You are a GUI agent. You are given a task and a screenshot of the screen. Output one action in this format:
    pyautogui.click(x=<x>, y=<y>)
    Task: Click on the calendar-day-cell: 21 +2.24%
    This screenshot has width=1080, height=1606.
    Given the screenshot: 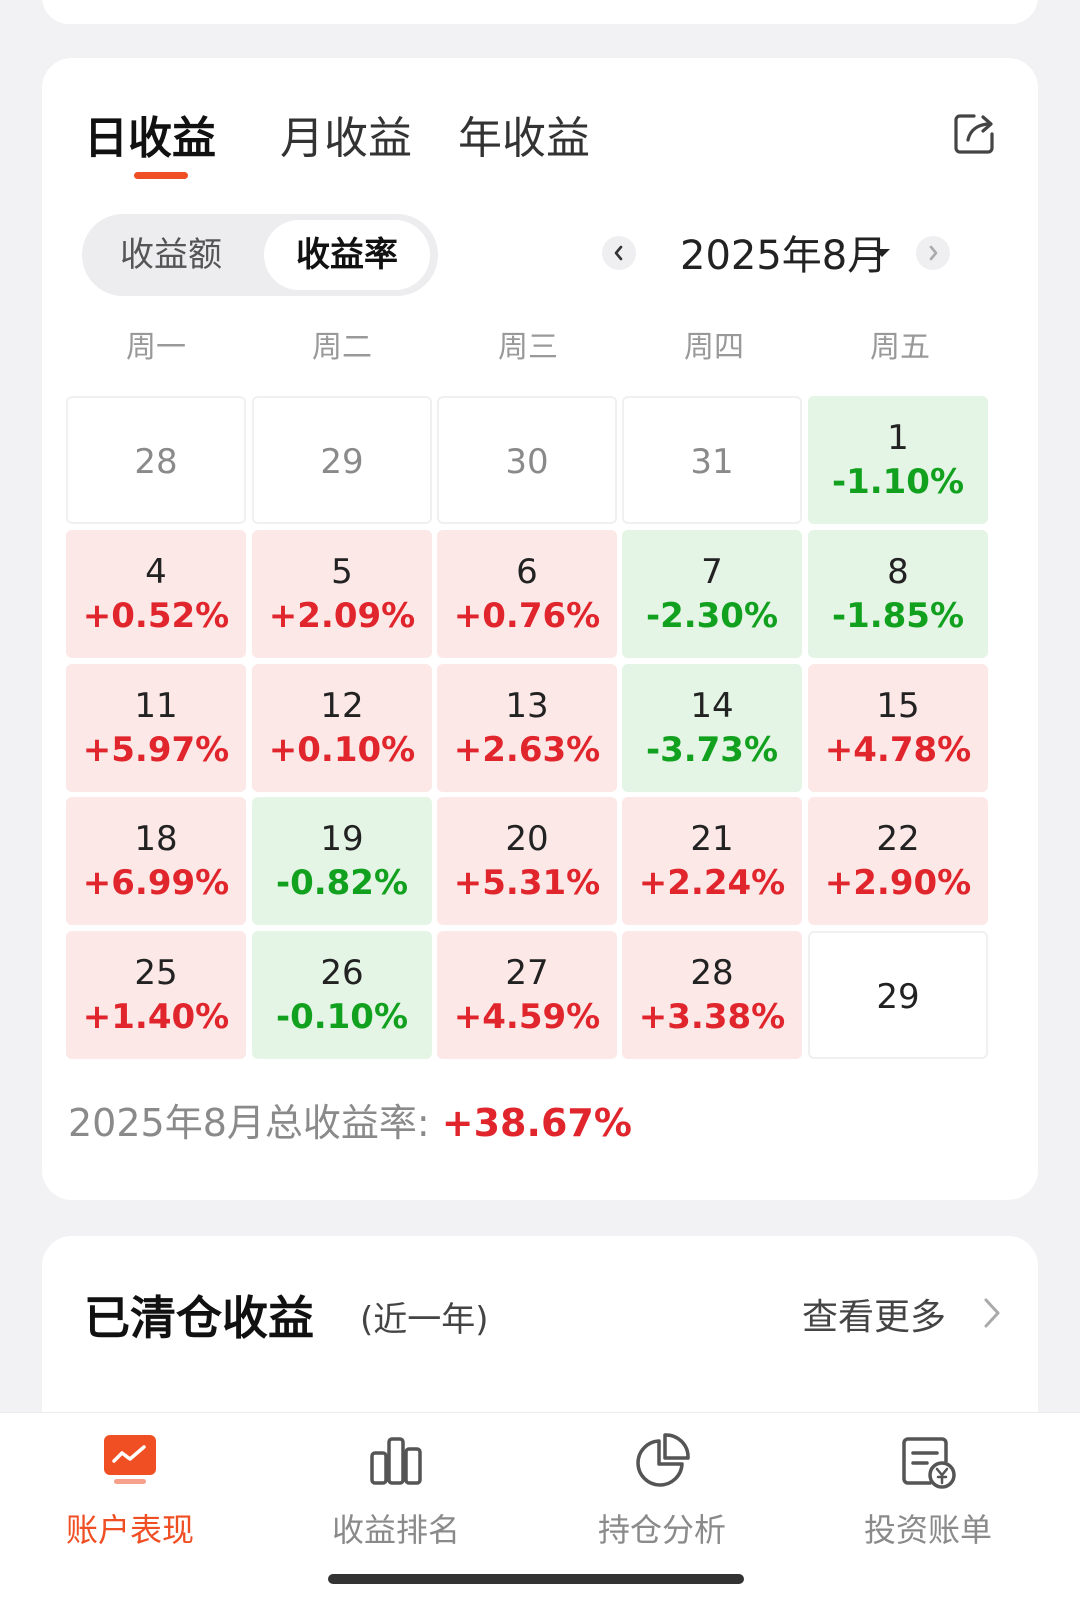 What is the action you would take?
    pyautogui.click(x=712, y=861)
    